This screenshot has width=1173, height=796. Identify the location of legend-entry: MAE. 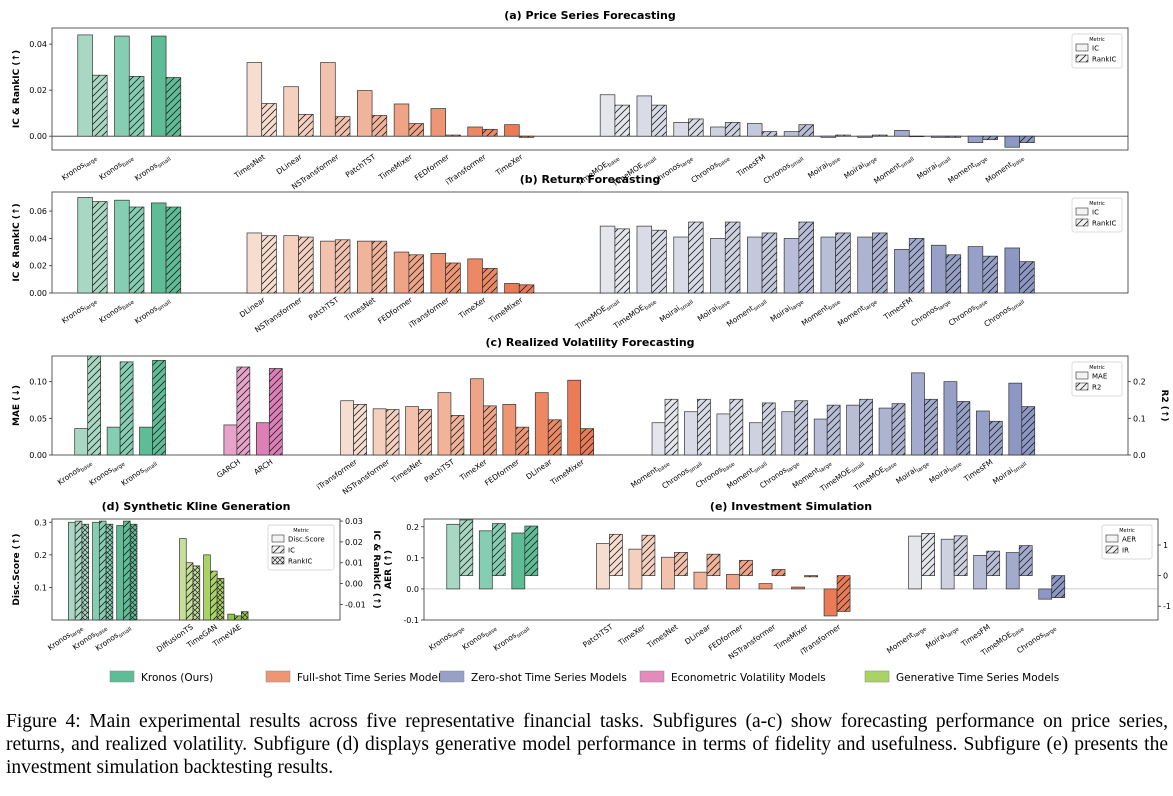
(1099, 377).